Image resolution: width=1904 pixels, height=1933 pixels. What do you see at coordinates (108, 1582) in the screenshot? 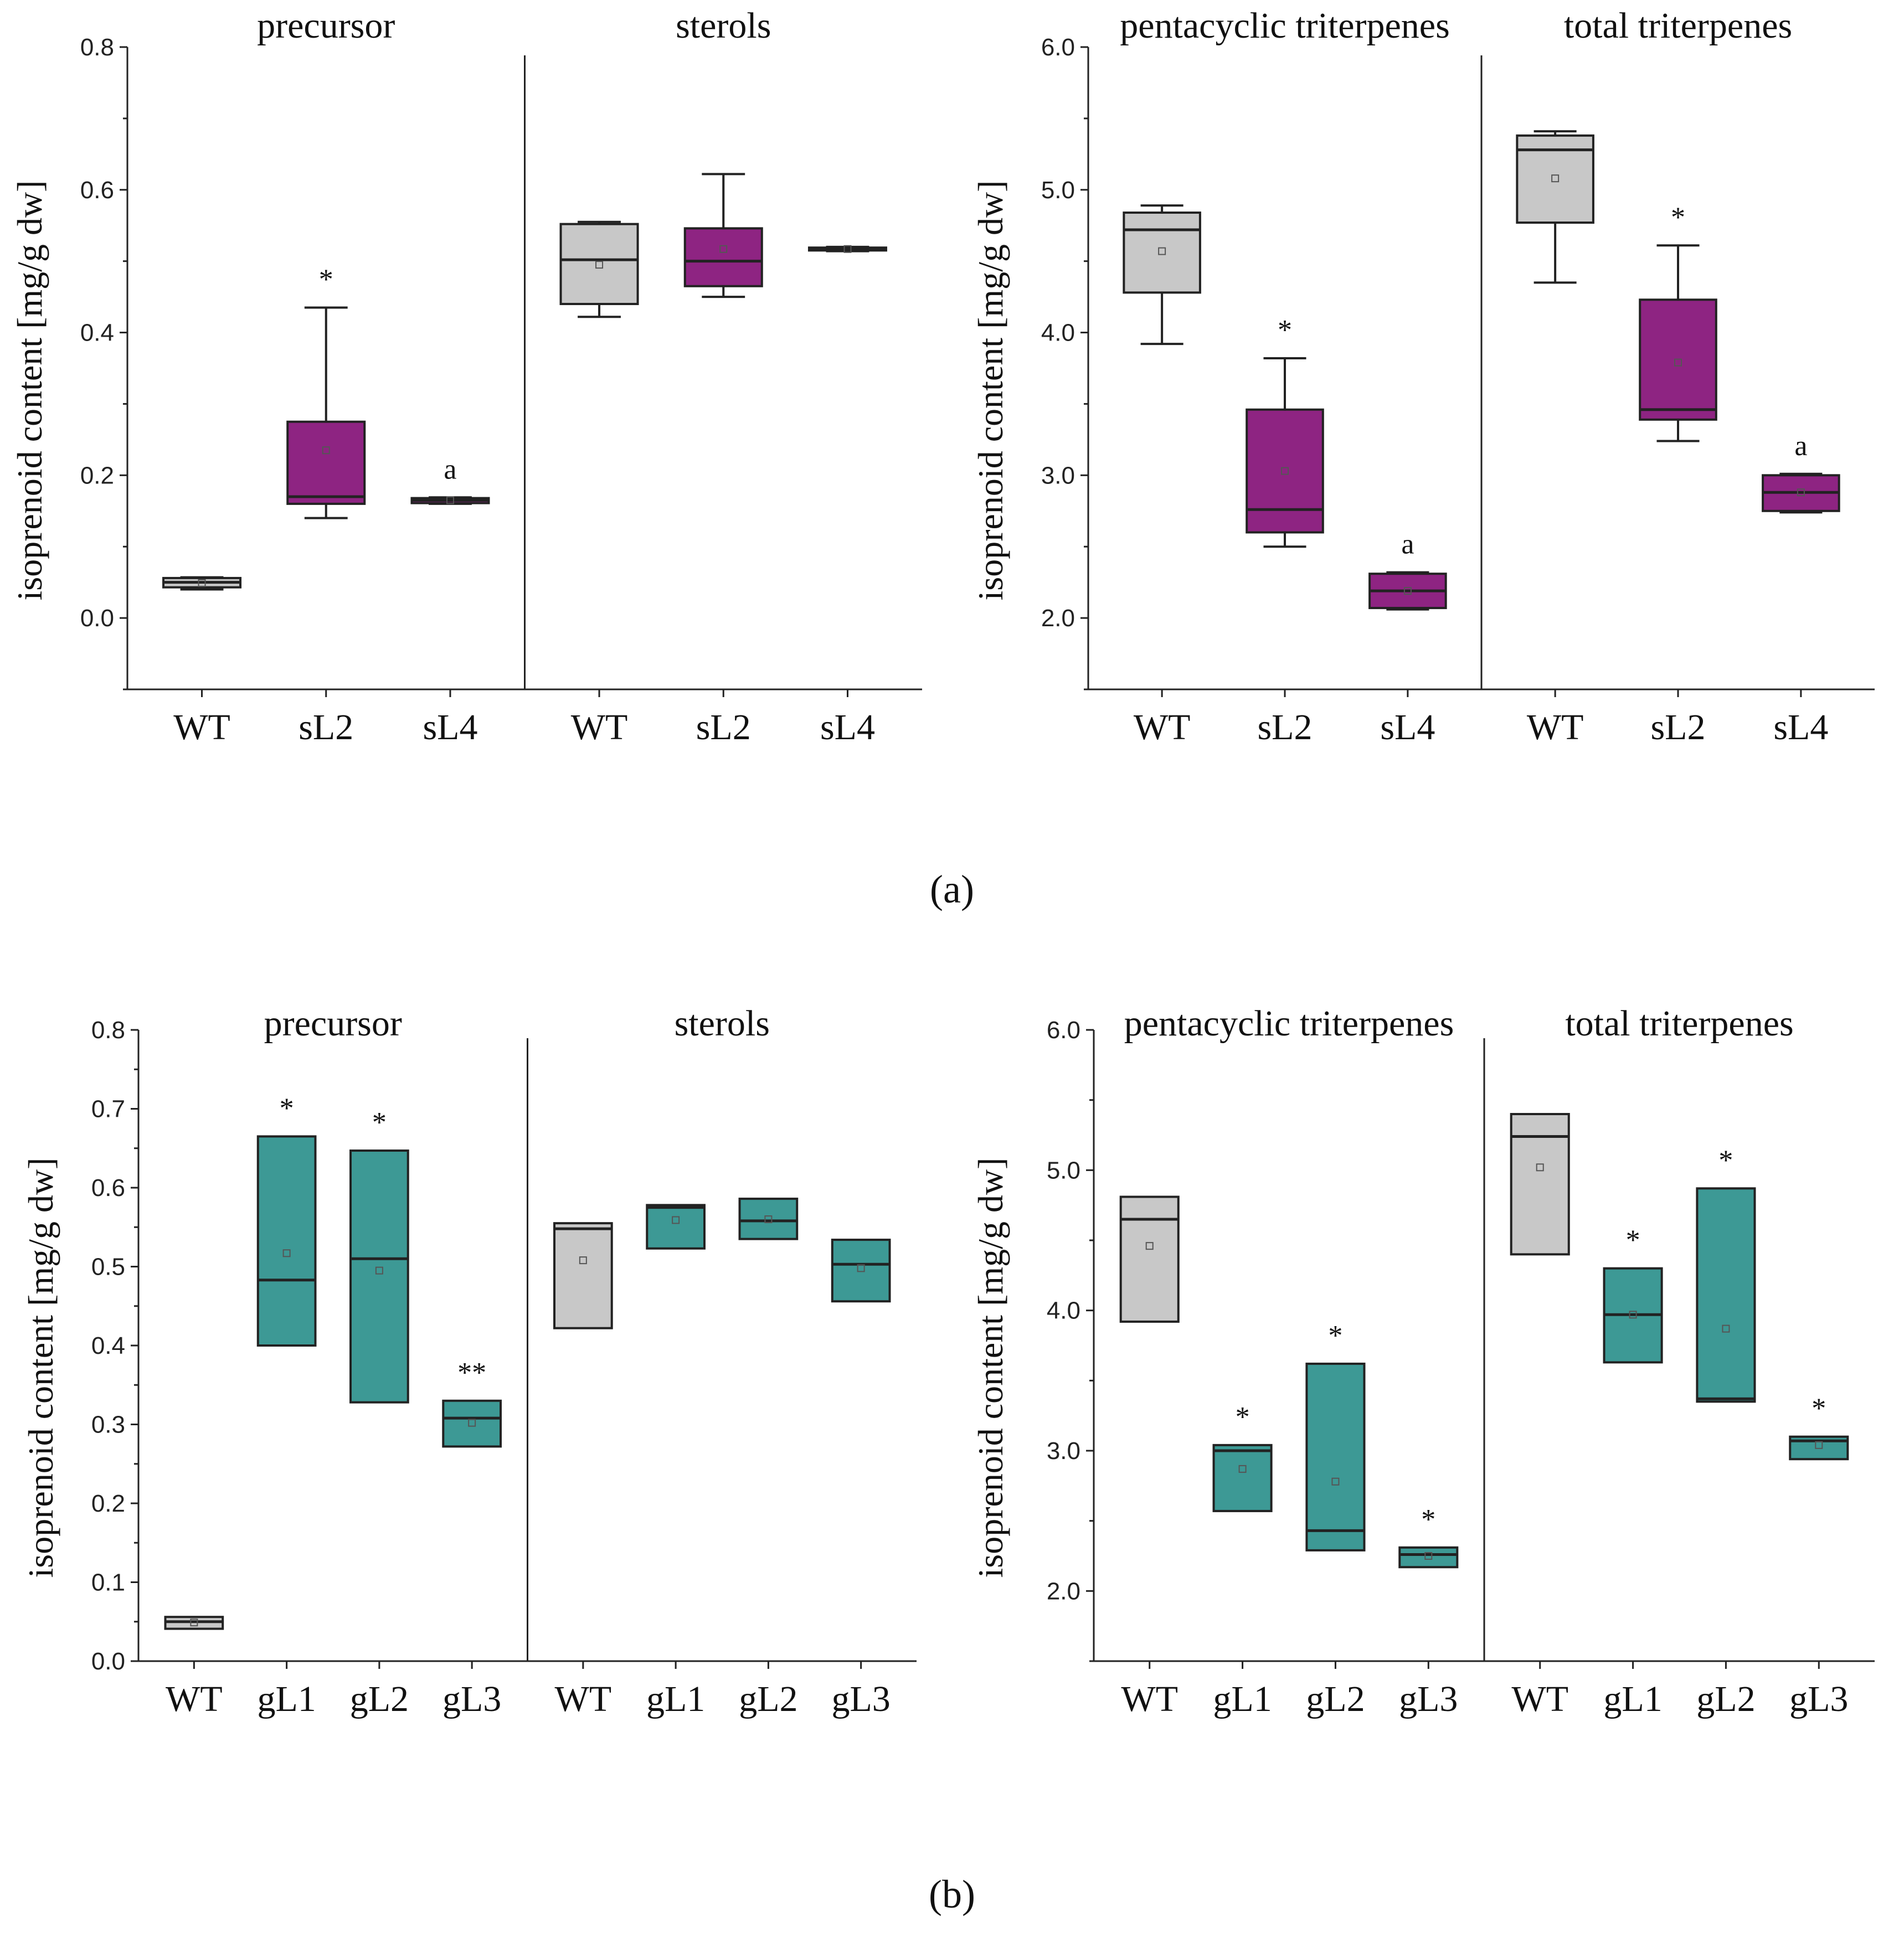
I see `y-tick-label: 0.1` at bounding box center [108, 1582].